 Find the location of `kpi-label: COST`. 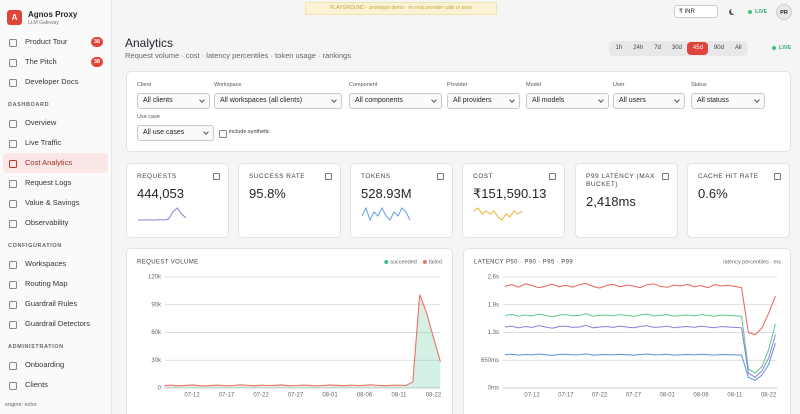

kpi-label: COST is located at coordinates (483, 176).